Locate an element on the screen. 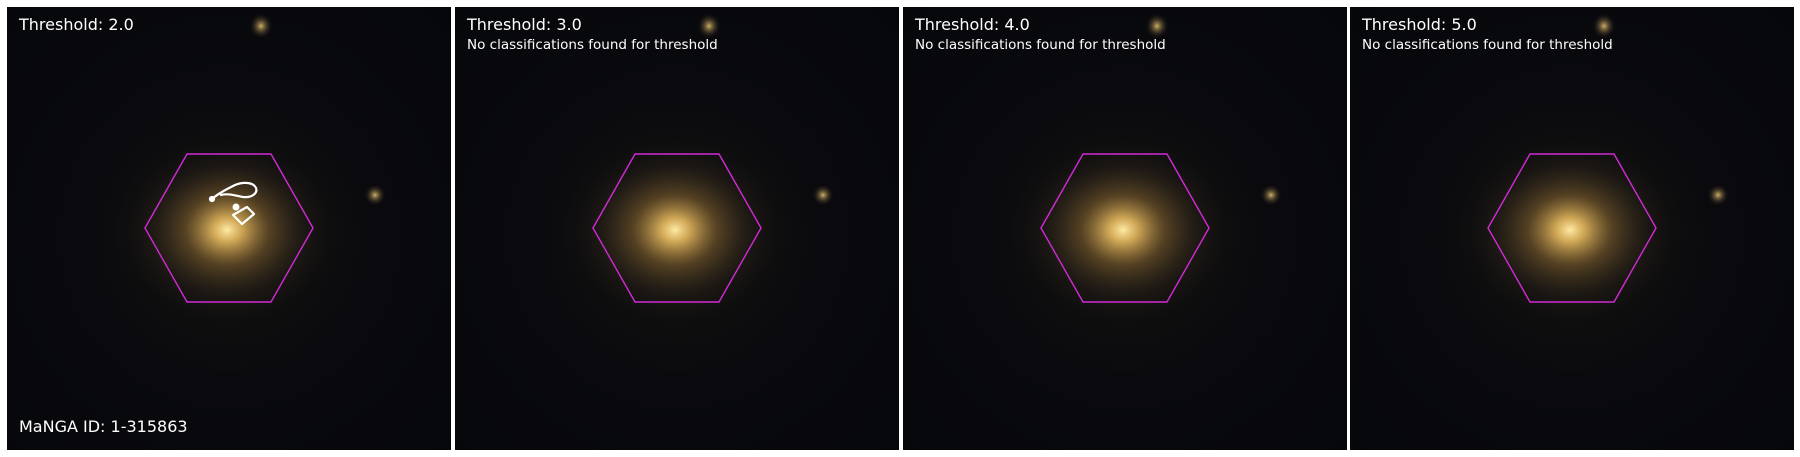 The width and height of the screenshot is (1800, 457). classification-contour is located at coordinates (233, 203).